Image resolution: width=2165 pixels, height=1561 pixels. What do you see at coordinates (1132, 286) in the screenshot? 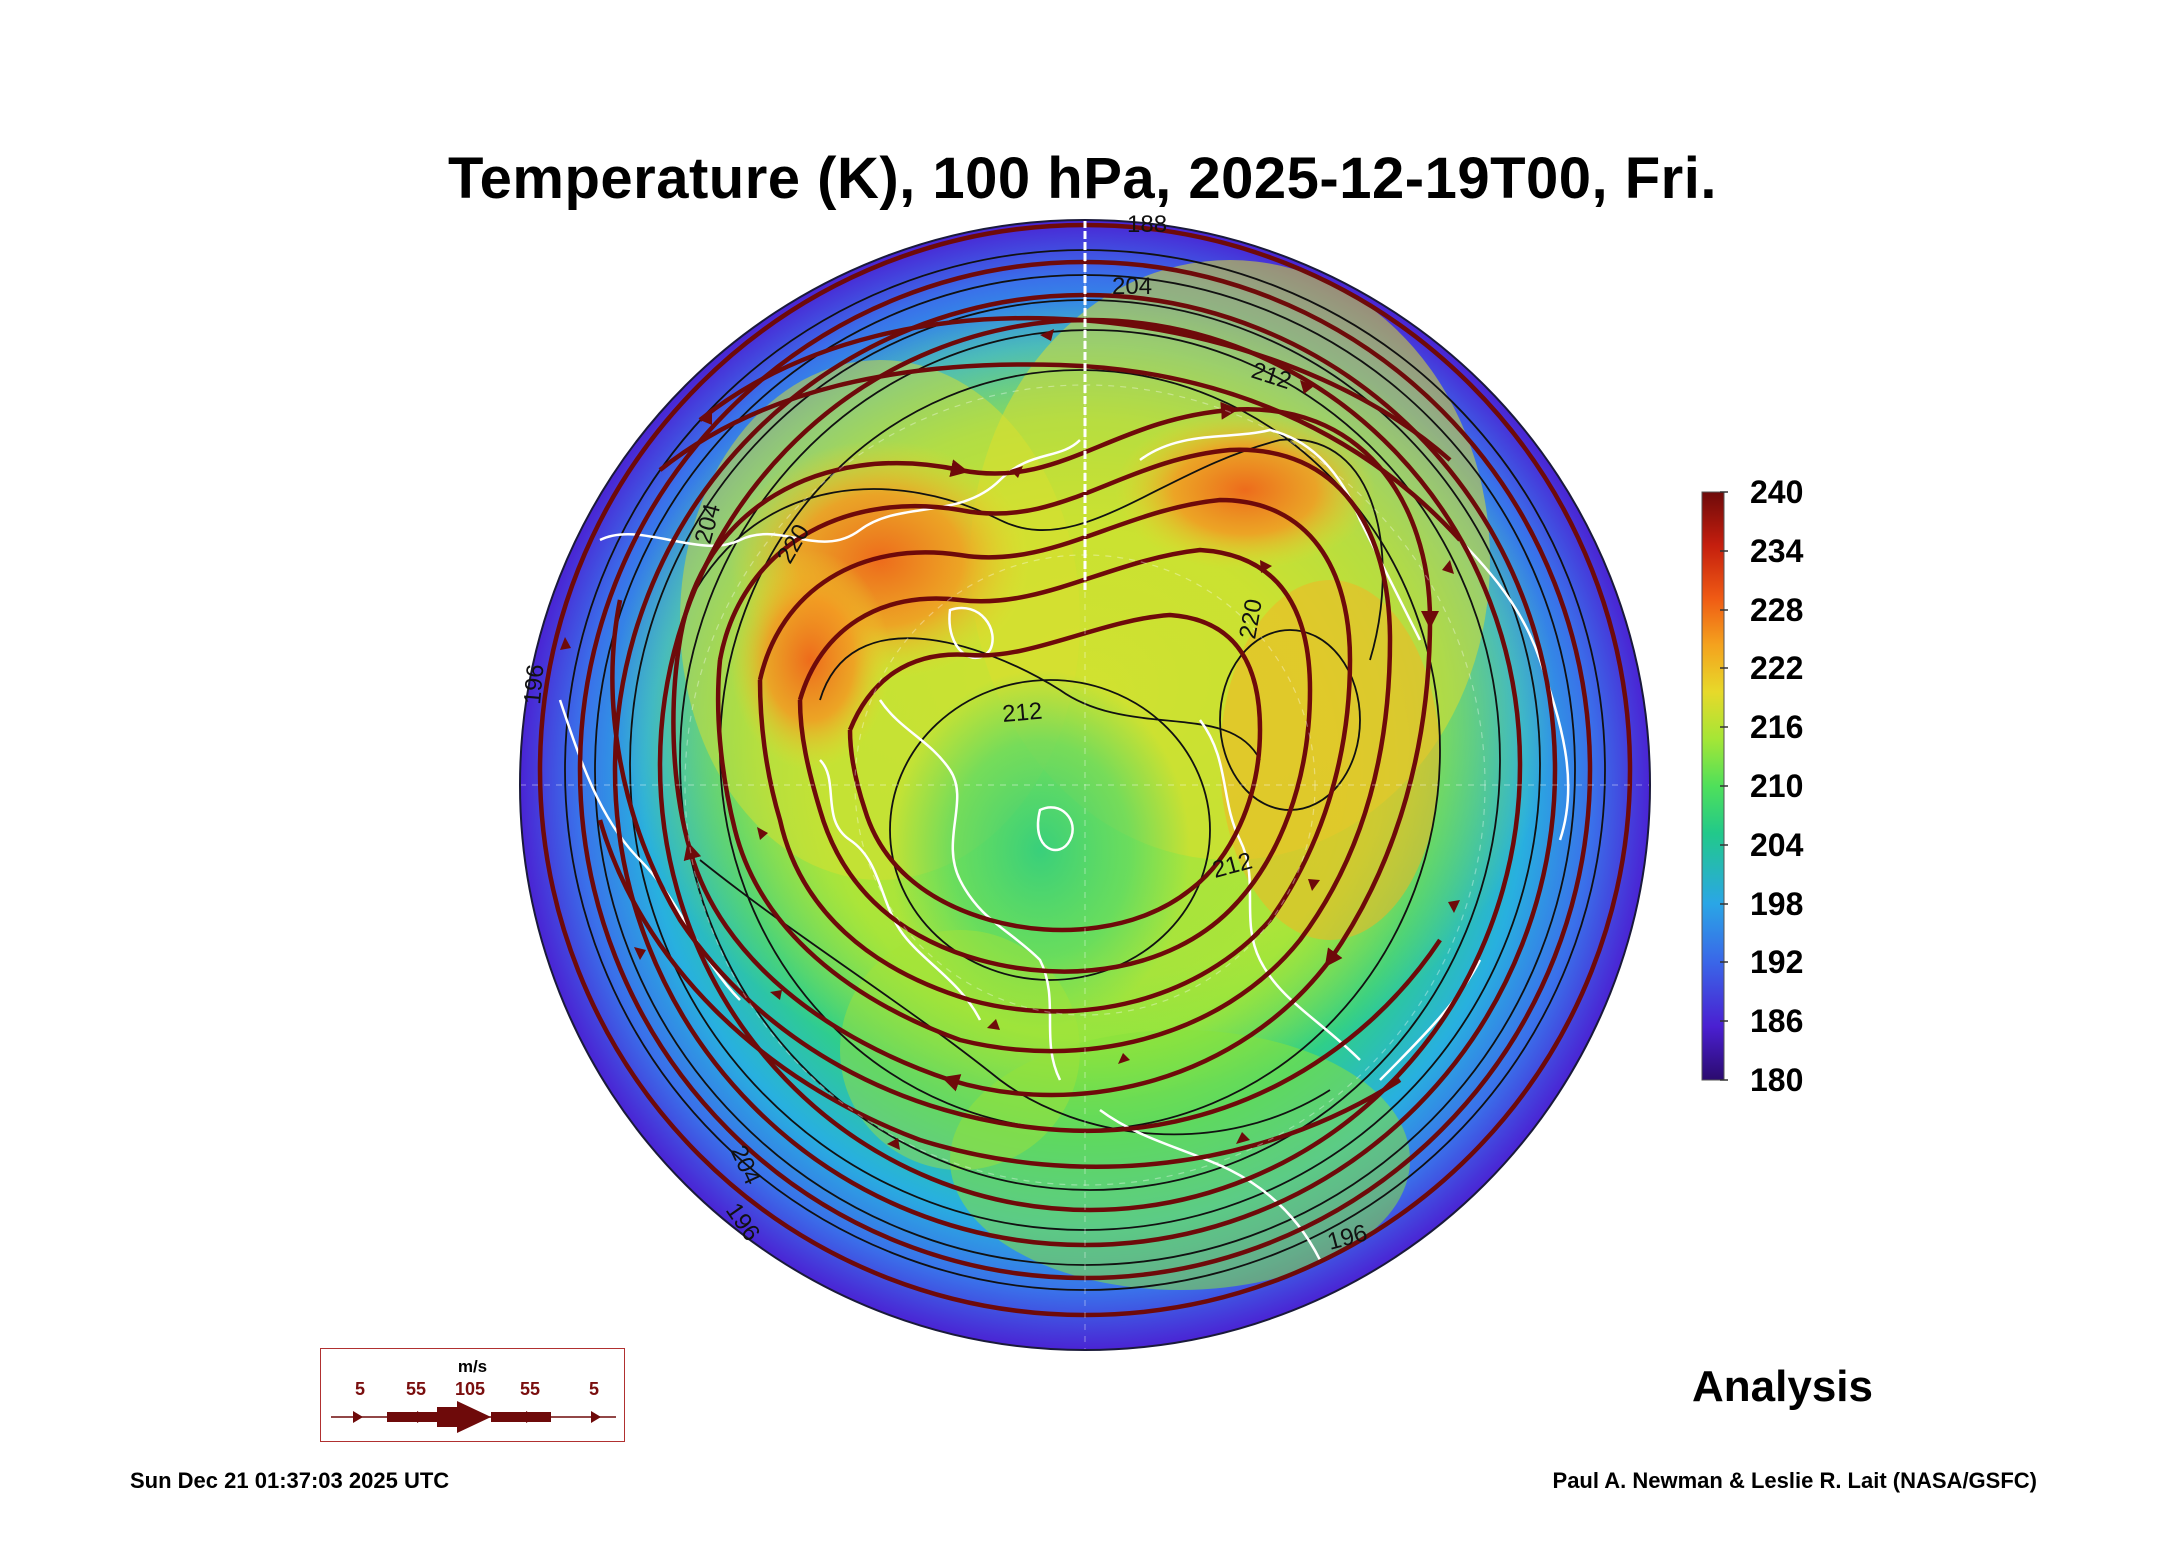
I see `contour-label-204-top: 204` at bounding box center [1132, 286].